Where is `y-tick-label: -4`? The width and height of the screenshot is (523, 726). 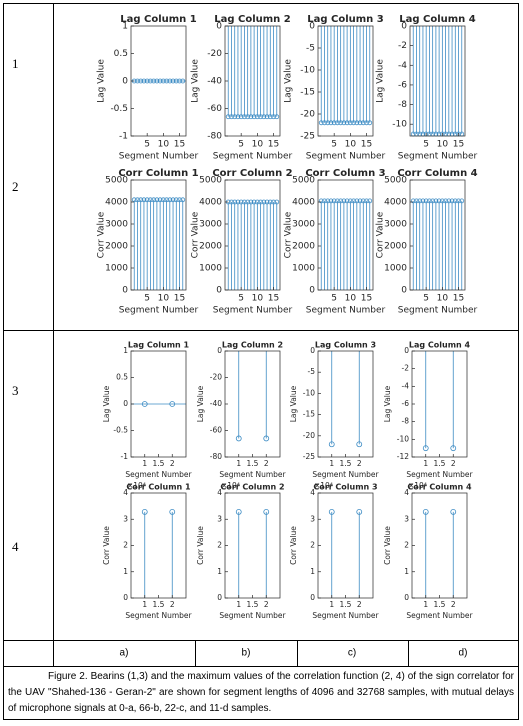 y-tick-label: -4 is located at coordinates (406, 385).